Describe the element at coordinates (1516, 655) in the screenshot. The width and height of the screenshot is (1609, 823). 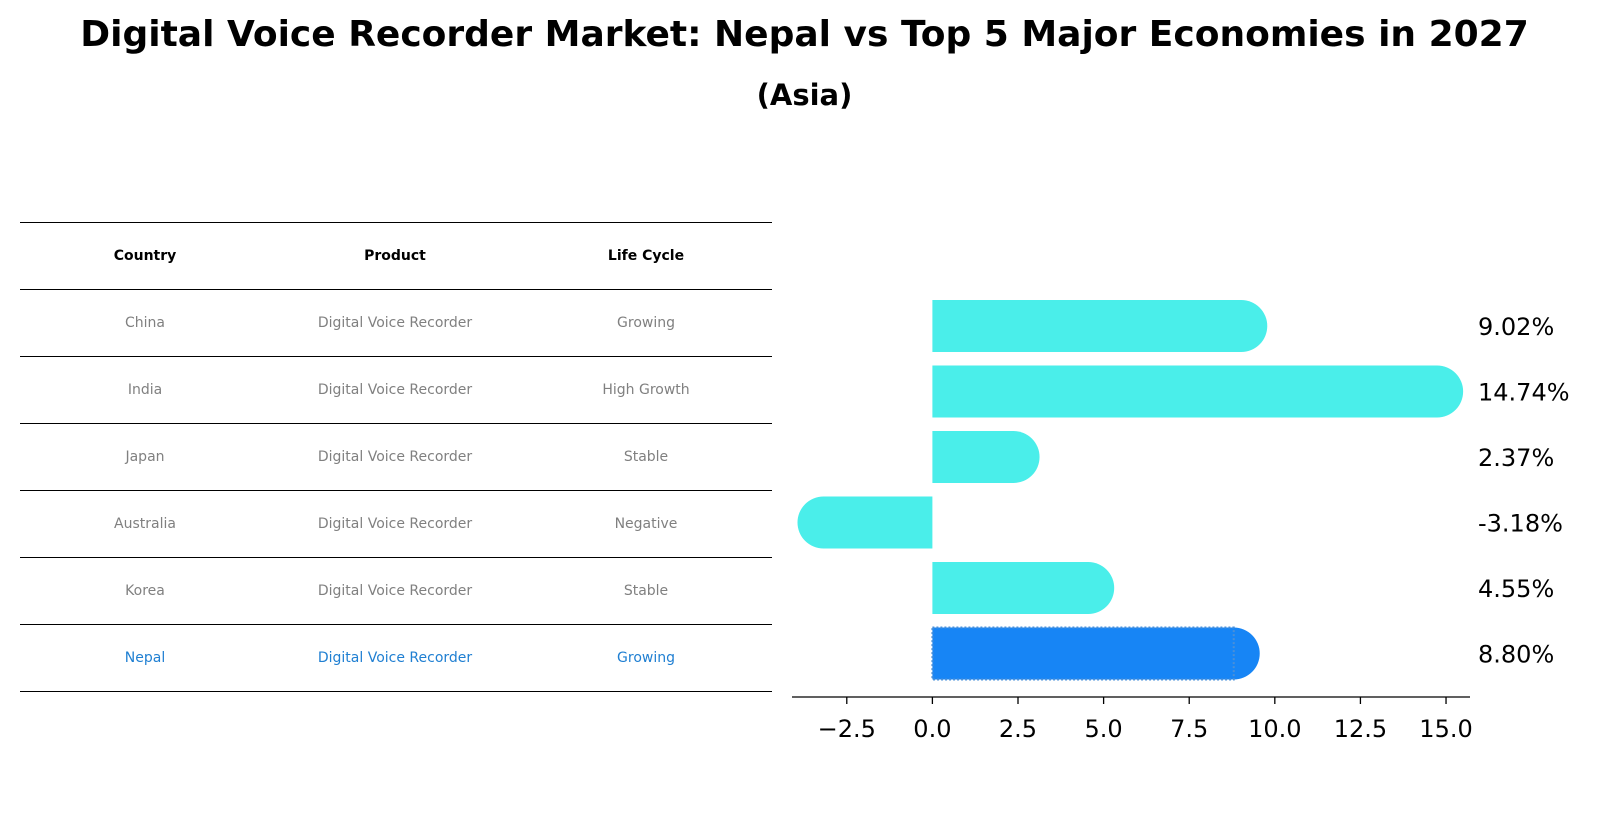
I see `bar-value-label: 8.80%` at that location.